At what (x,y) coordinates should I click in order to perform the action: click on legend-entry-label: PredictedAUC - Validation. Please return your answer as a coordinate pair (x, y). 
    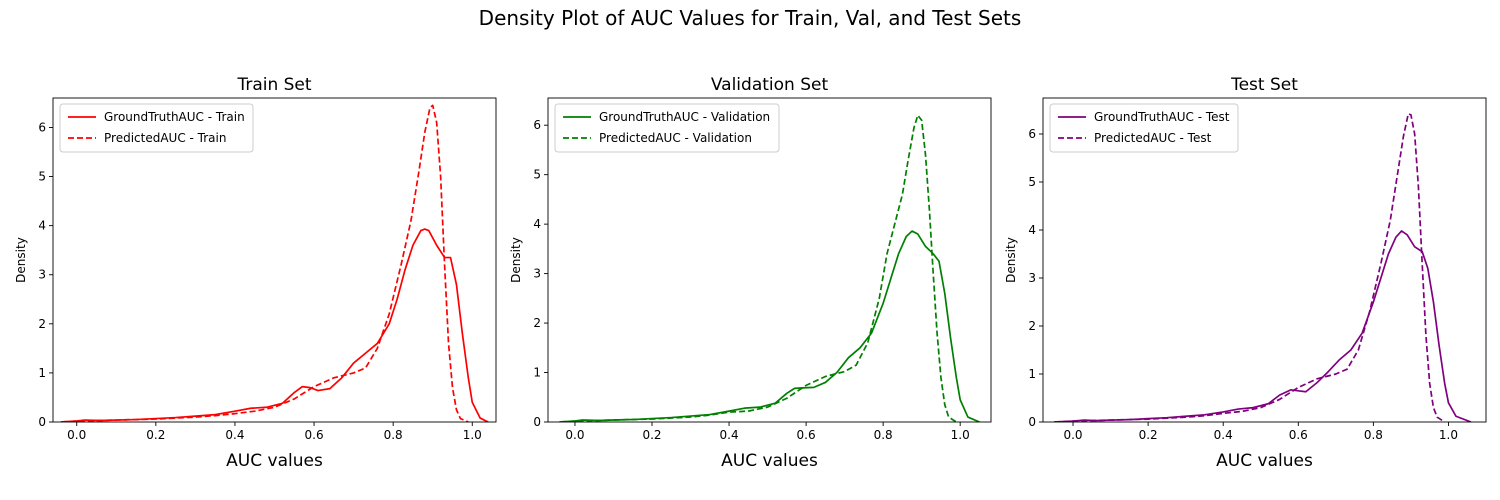
    Looking at the image, I should click on (675, 138).